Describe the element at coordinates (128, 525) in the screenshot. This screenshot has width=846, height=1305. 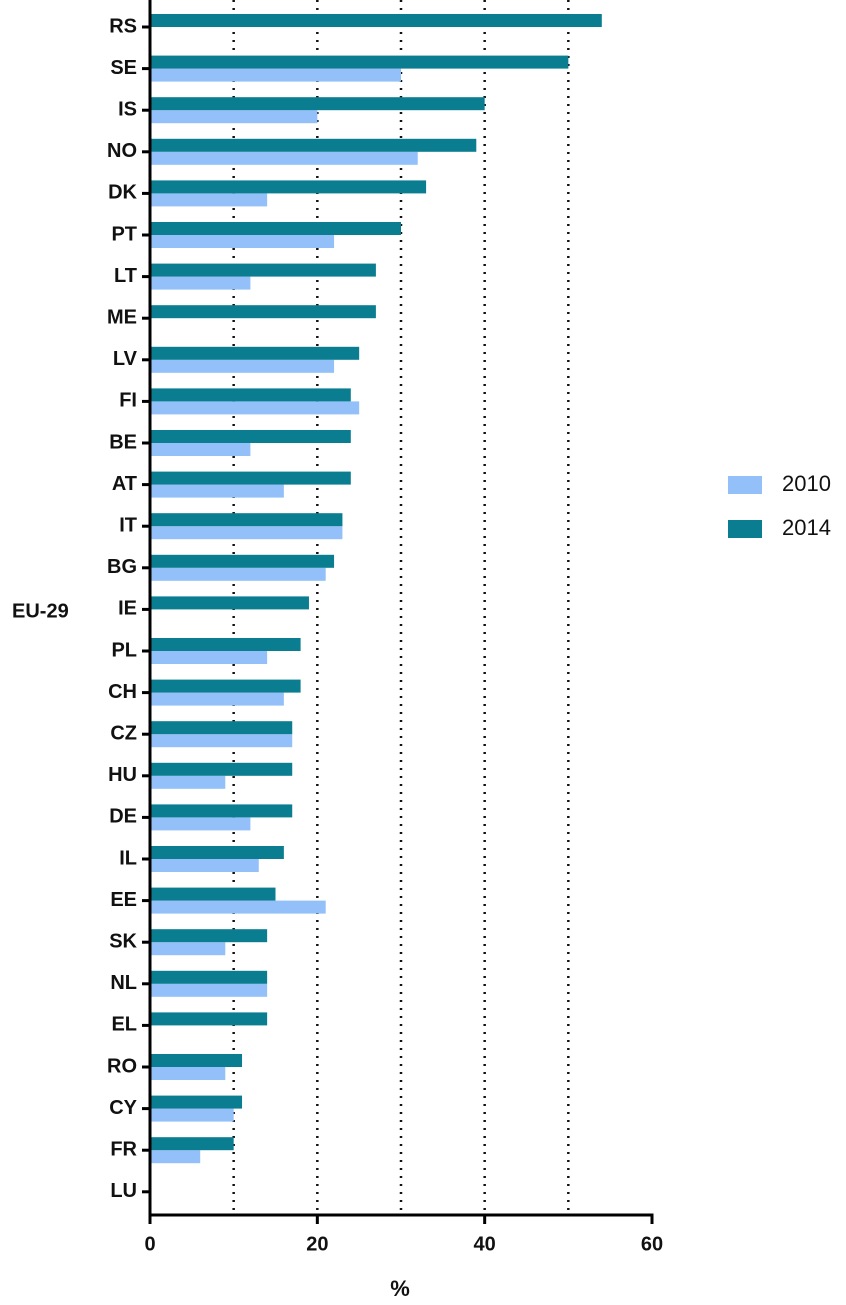
I see `y-tick-label: IT` at that location.